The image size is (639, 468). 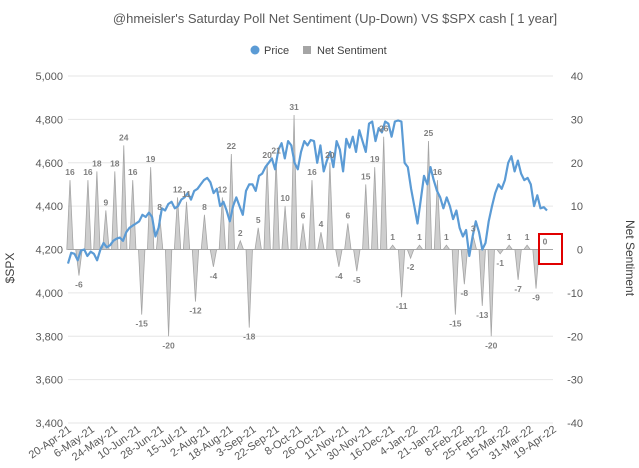 What do you see at coordinates (232, 146) in the screenshot?
I see `sentiment-data-label: 22` at bounding box center [232, 146].